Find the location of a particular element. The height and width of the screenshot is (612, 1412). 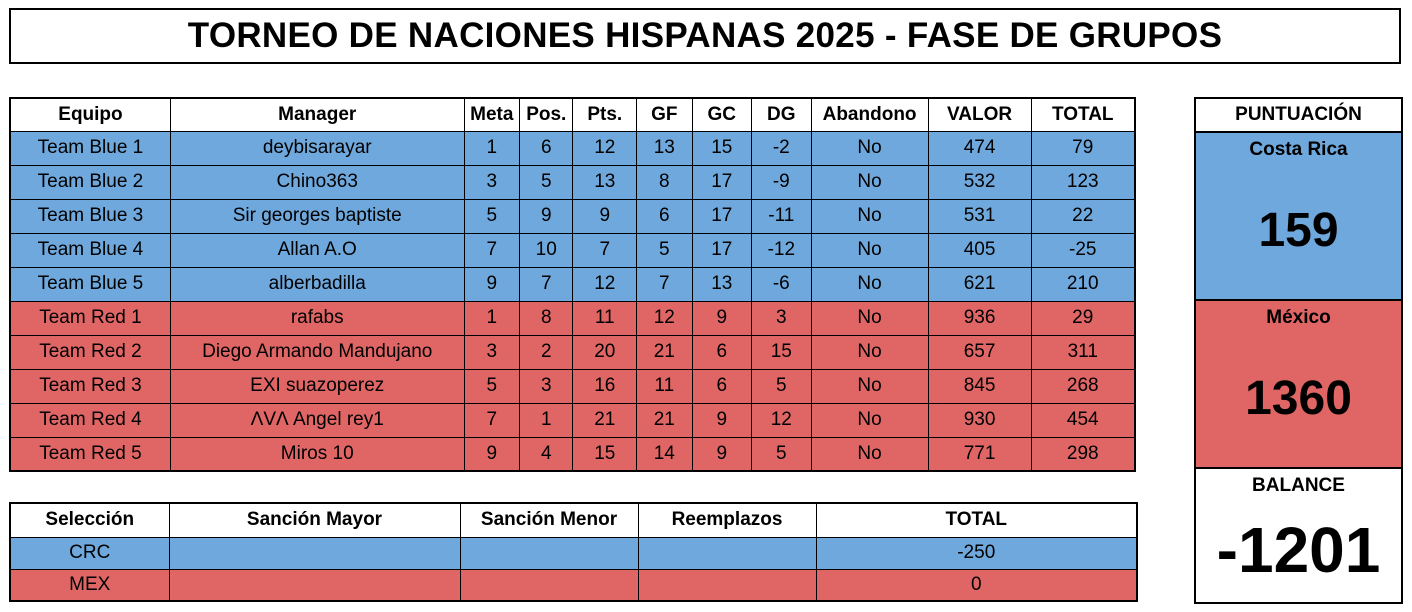

standings-cell: rafabs is located at coordinates (317, 318).